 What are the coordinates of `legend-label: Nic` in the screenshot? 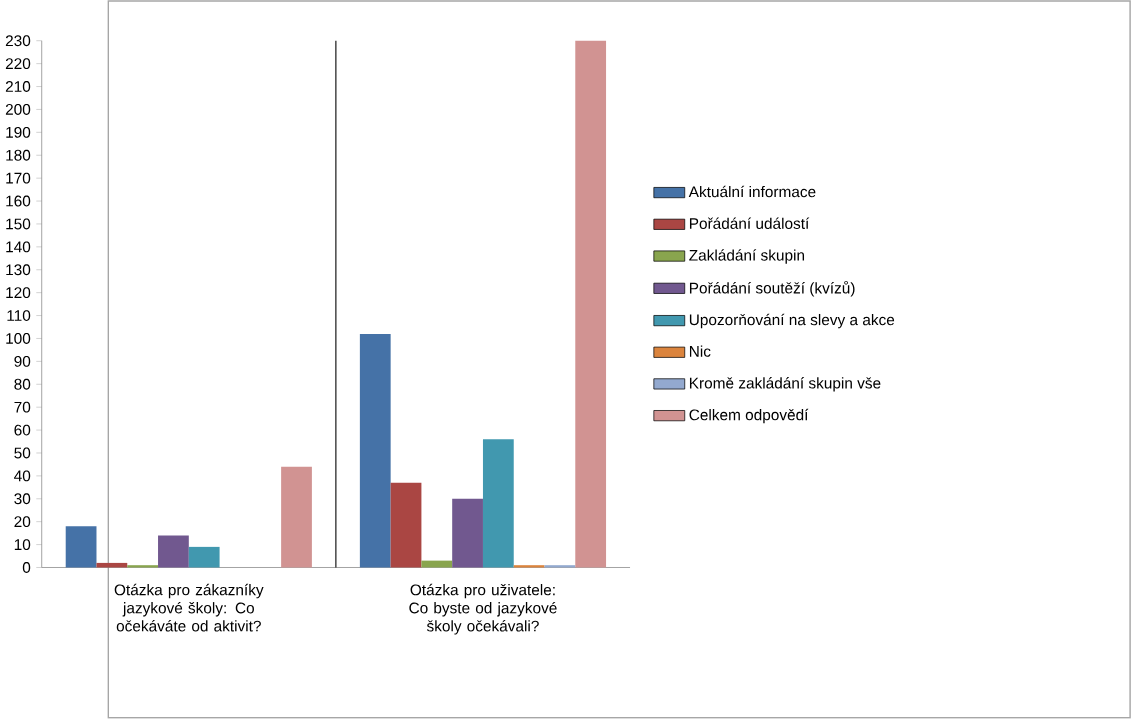 It's located at (700, 351).